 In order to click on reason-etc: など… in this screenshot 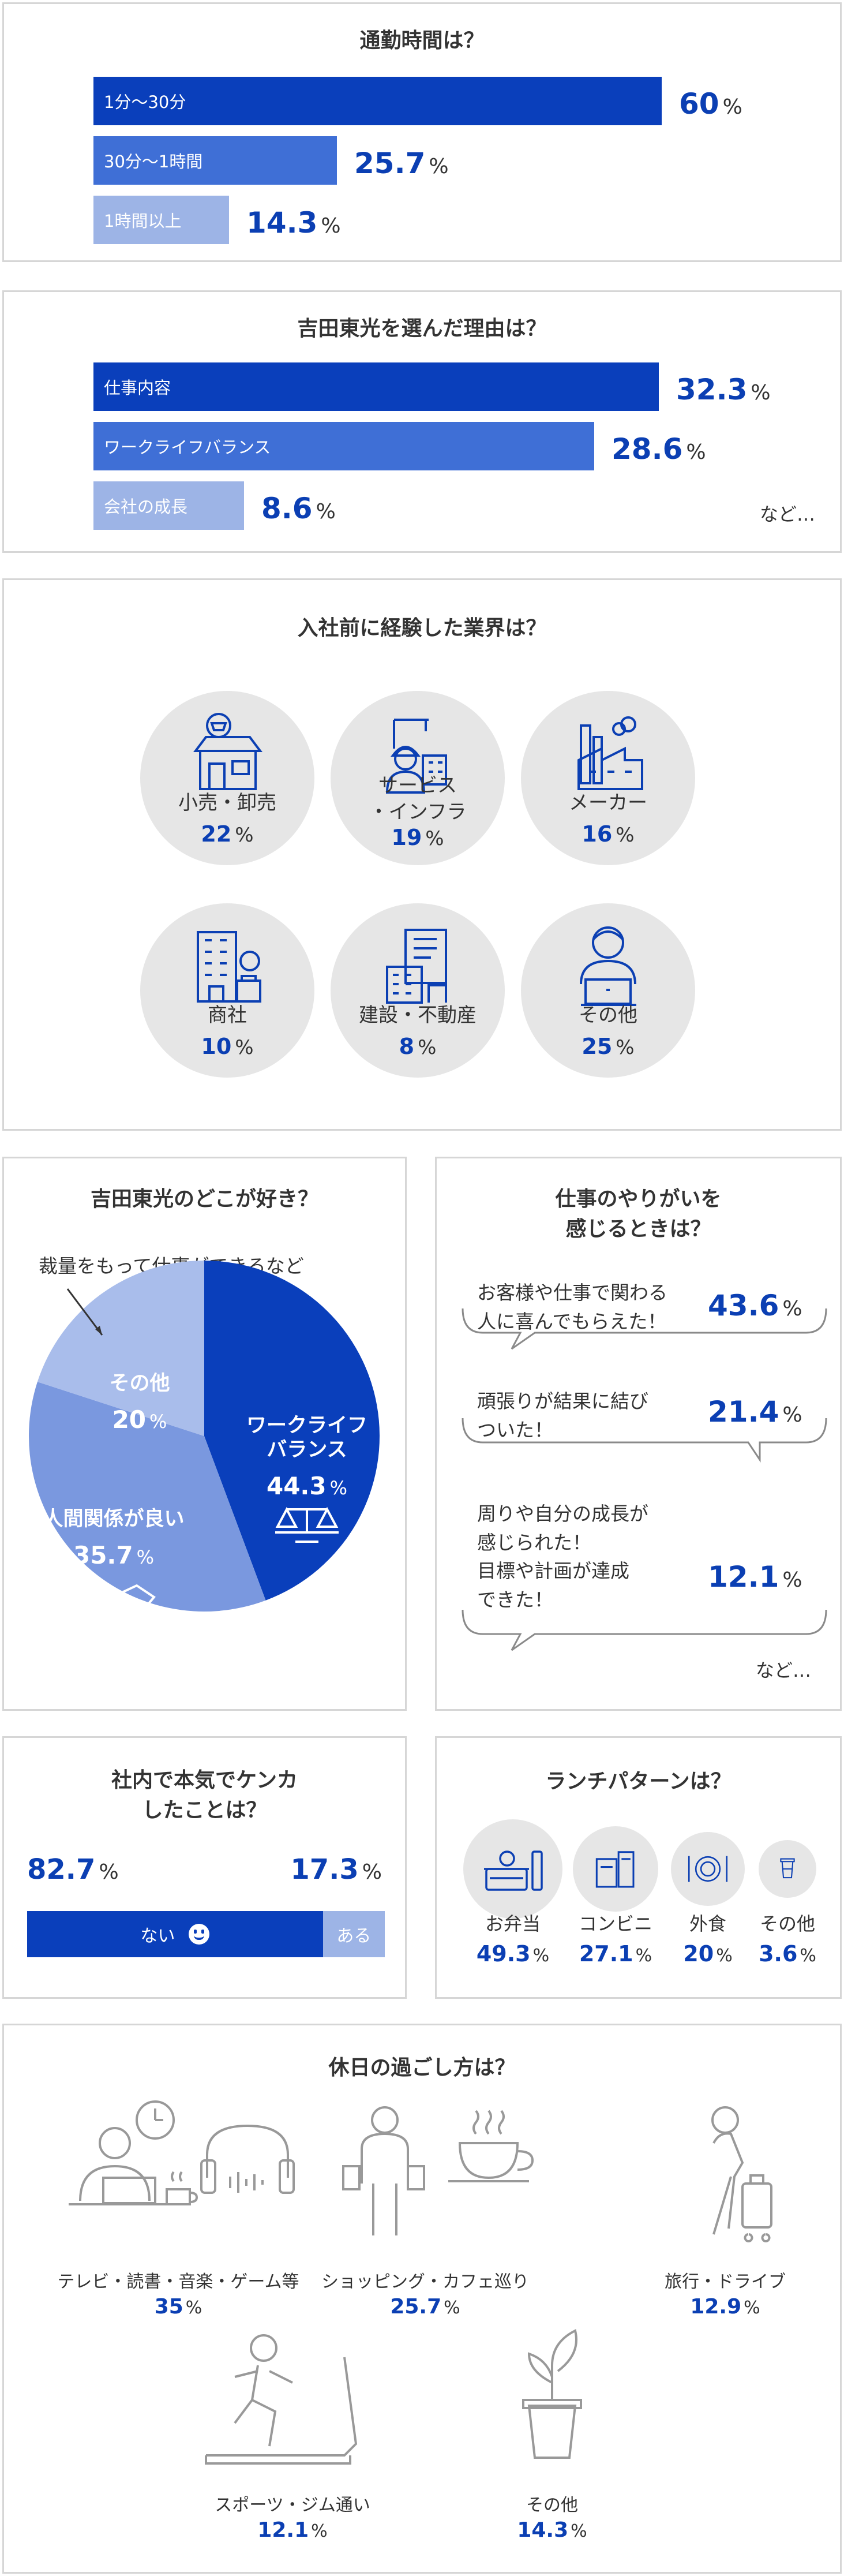, I will do `click(788, 514)`.